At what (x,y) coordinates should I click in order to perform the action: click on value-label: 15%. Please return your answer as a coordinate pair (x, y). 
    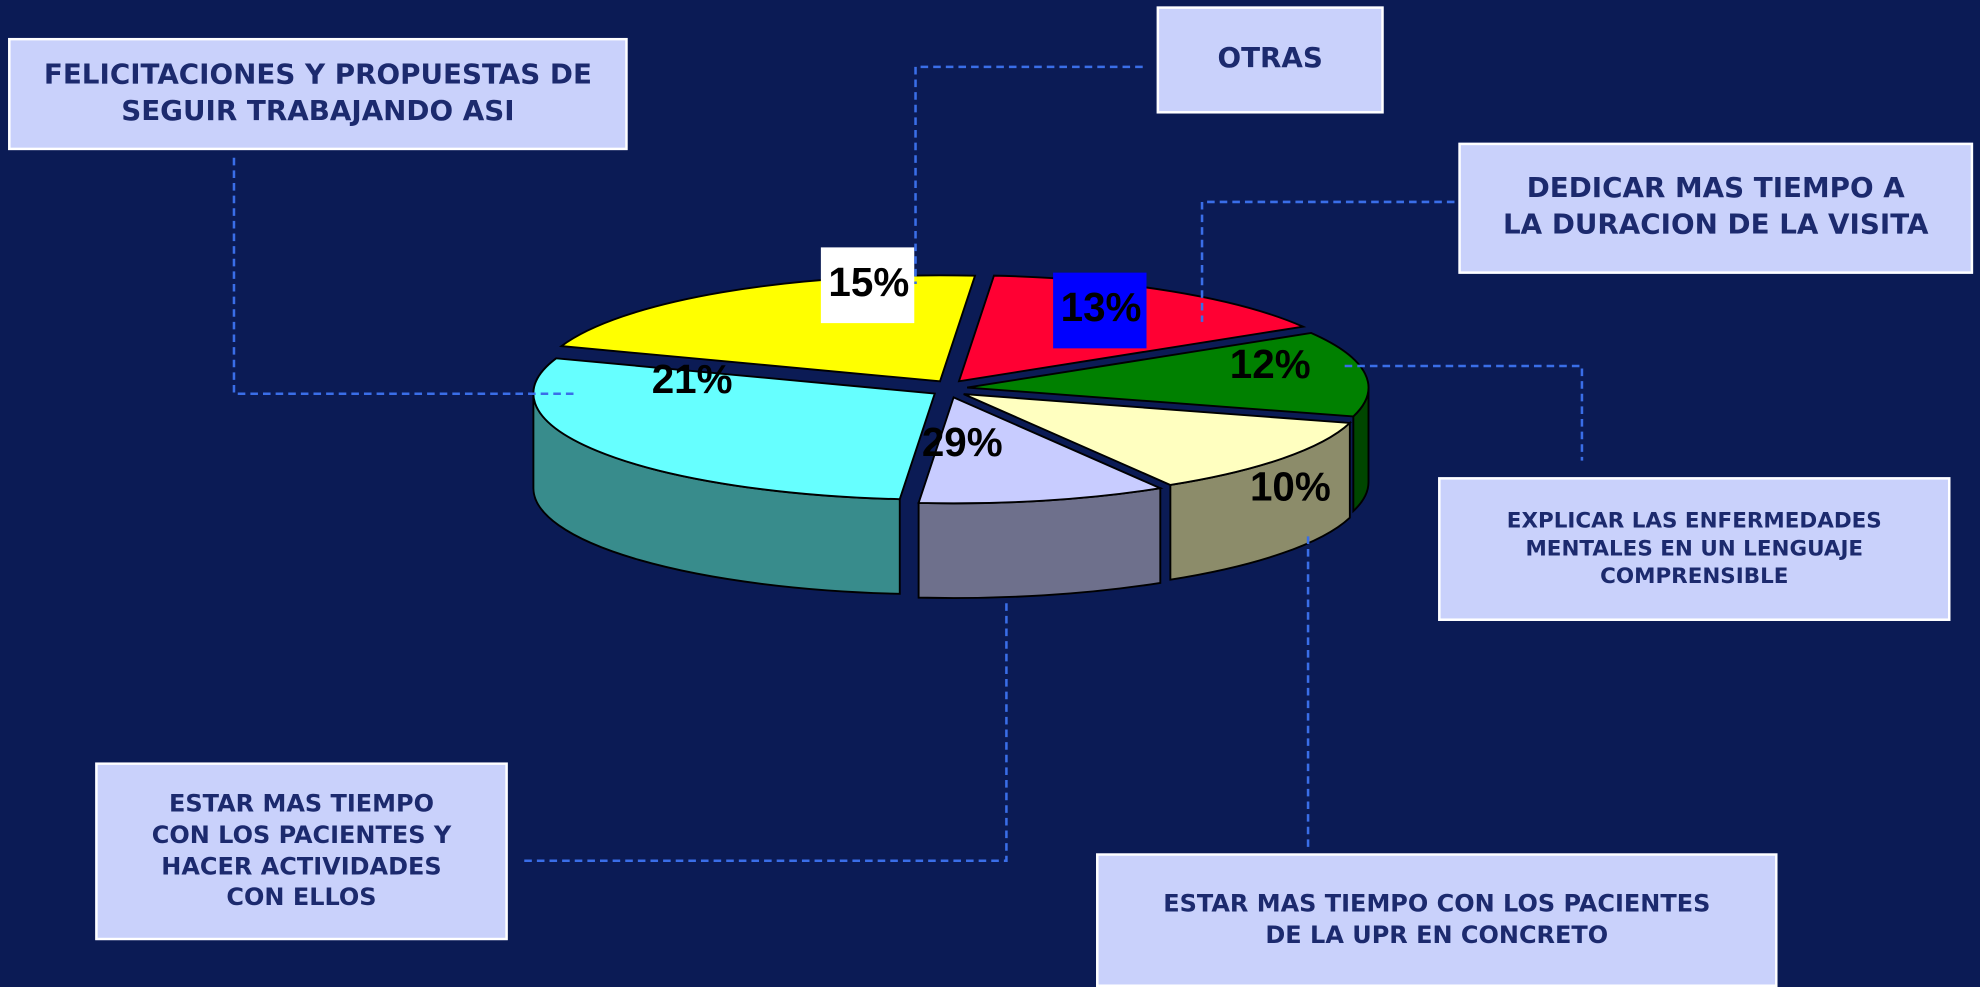
    Looking at the image, I should click on (868, 282).